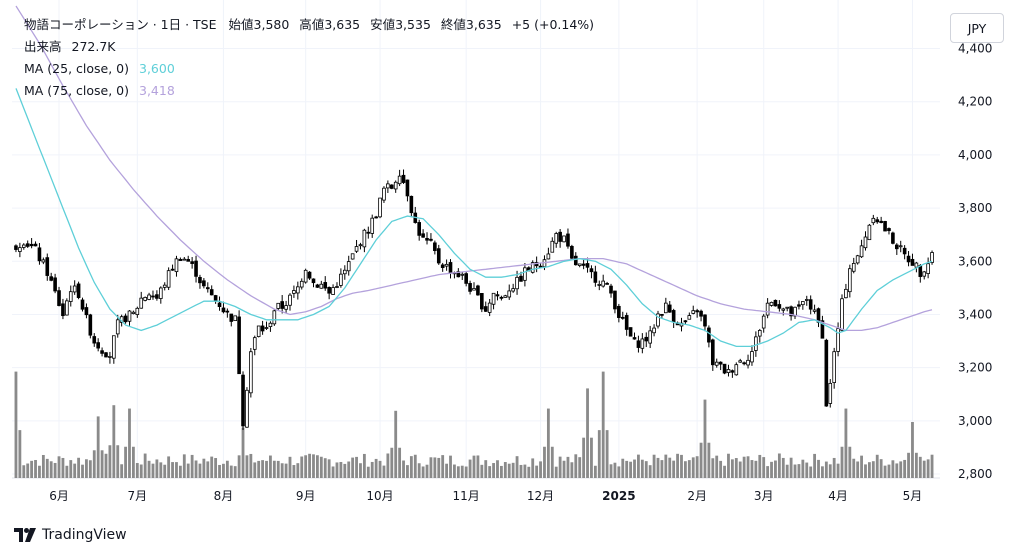  Describe the element at coordinates (70, 535) in the screenshot. I see `tradingview-logo: TradingView` at that location.